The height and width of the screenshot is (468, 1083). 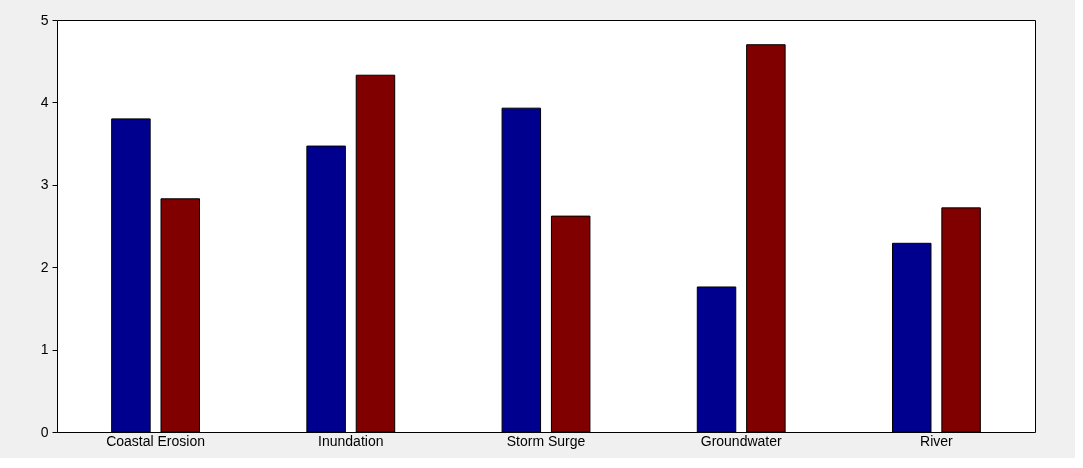 What do you see at coordinates (351, 440) in the screenshot?
I see `x-tick-label: Inundation` at bounding box center [351, 440].